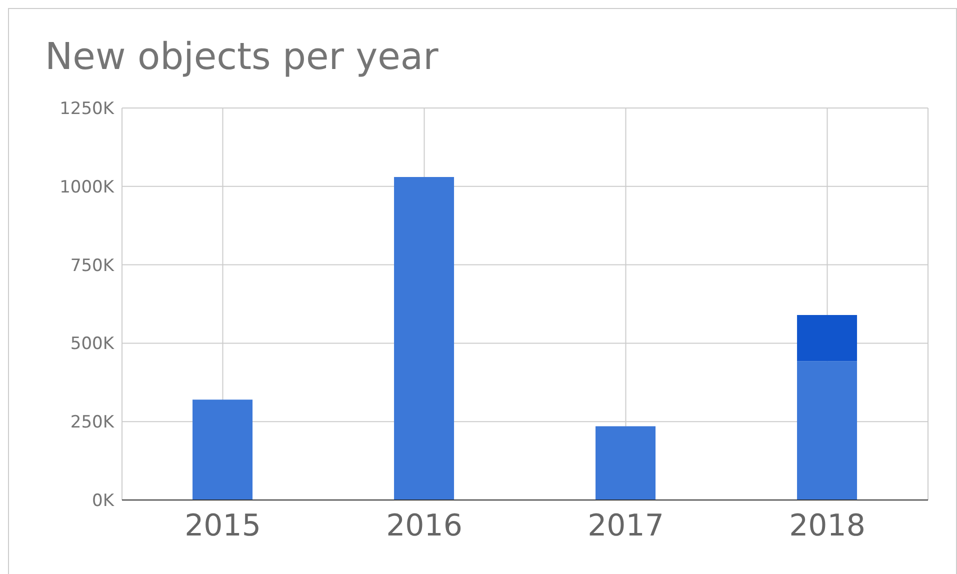 The height and width of the screenshot is (574, 957). What do you see at coordinates (103, 501) in the screenshot?
I see `y-tick-label: 0K` at bounding box center [103, 501].